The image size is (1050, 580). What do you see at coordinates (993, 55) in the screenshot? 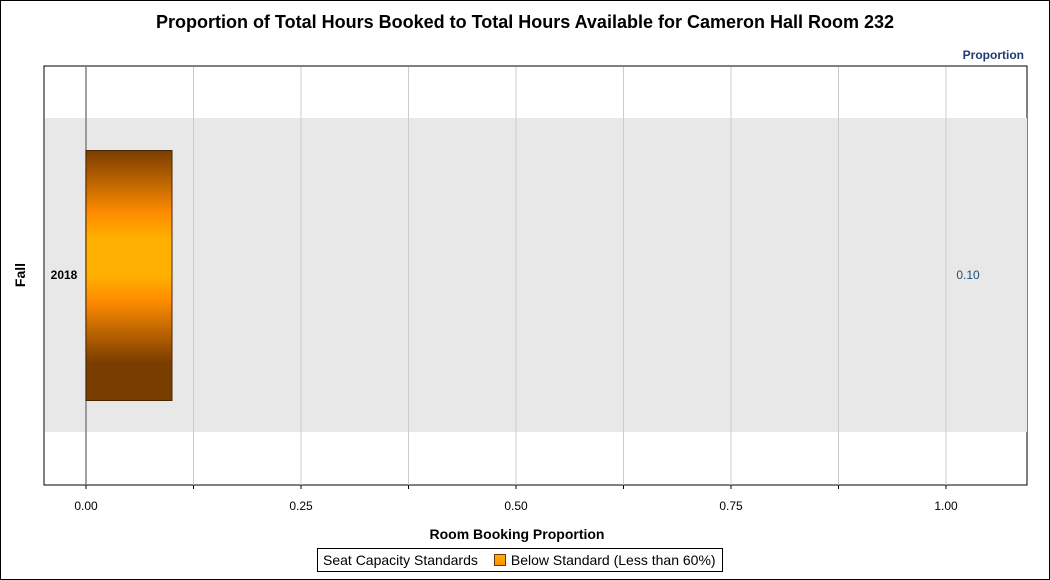
I see `value-axis-caption: Proportion` at bounding box center [993, 55].